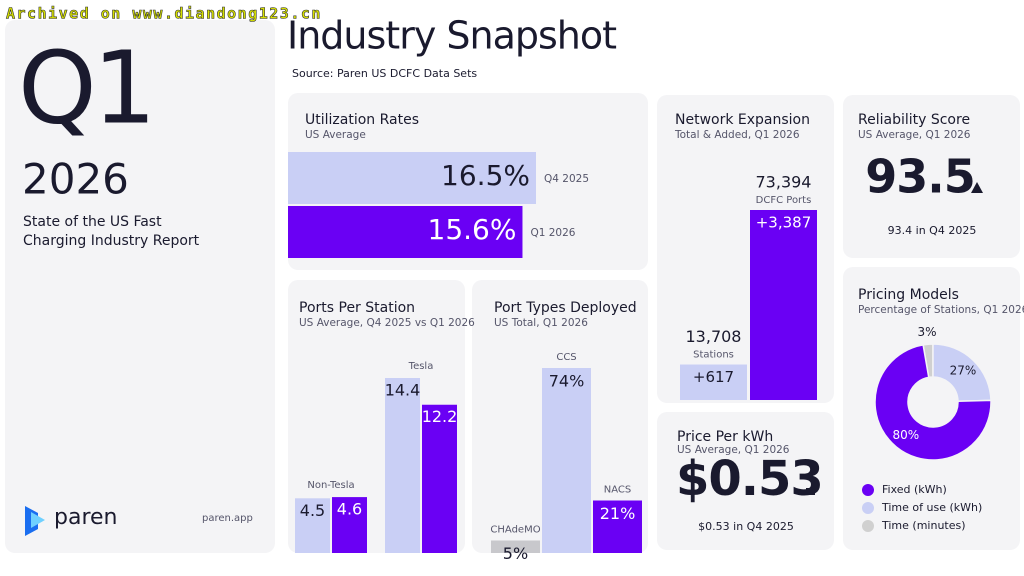 Image resolution: width=1024 pixels, height=576 pixels. I want to click on up-arrow, so click(977, 187).